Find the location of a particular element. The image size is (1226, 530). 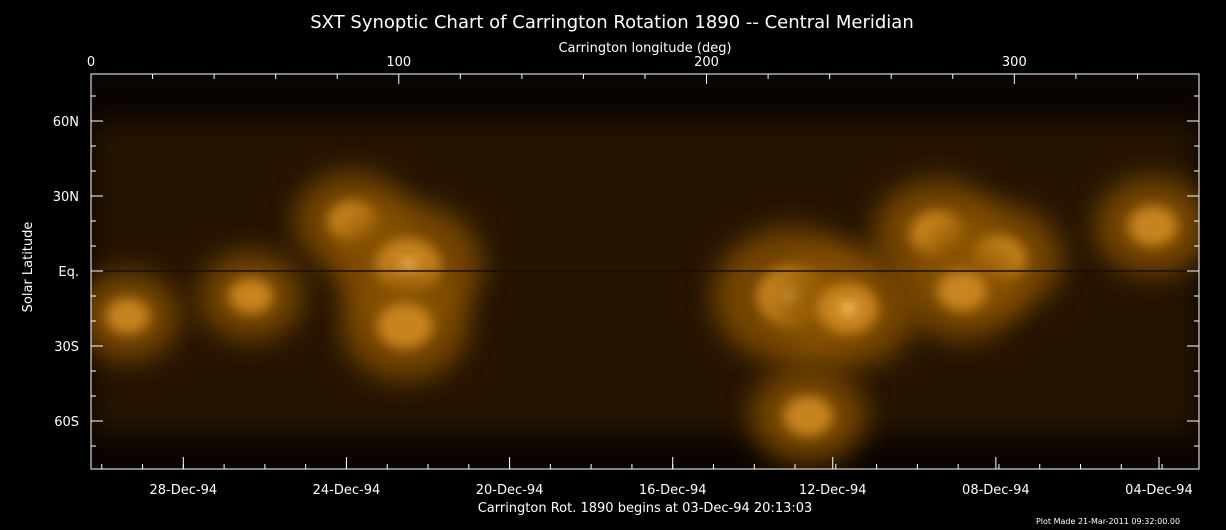

x-top-tick-label: 100 is located at coordinates (398, 62).